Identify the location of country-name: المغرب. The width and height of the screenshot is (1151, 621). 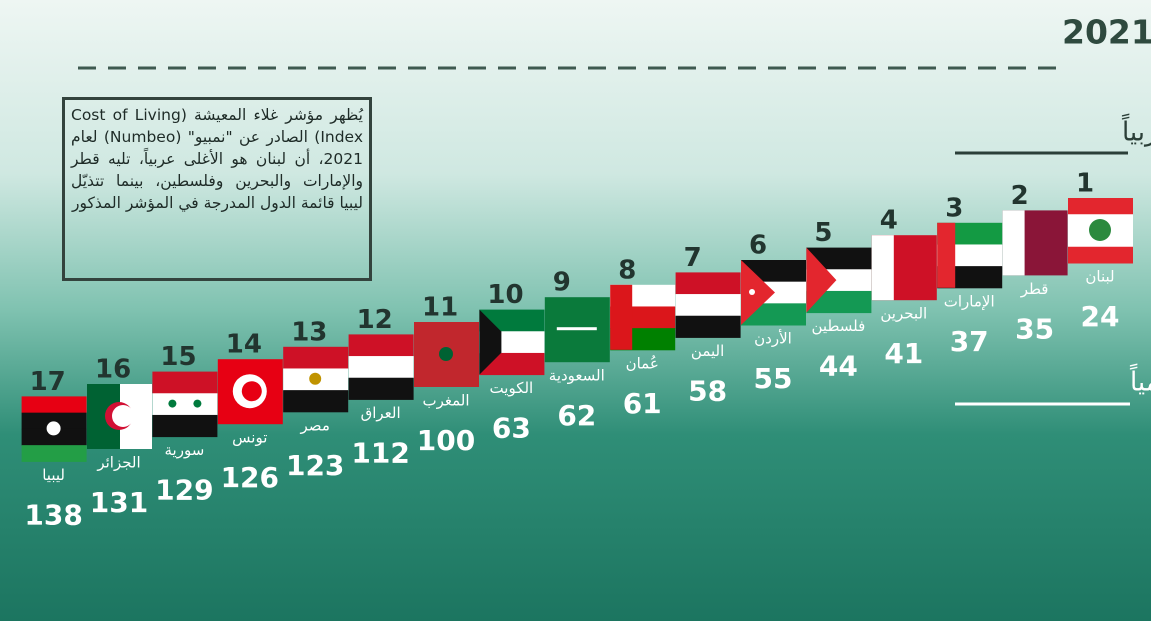
(445, 401).